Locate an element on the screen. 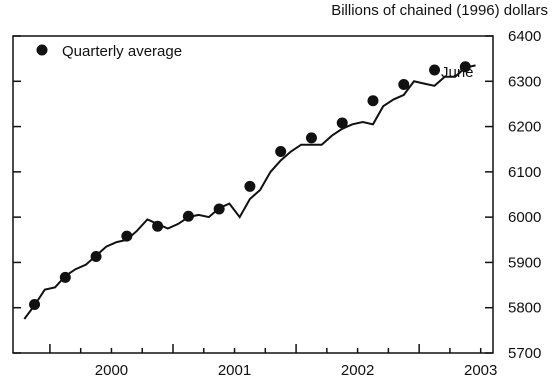 Image resolution: width=558 pixels, height=381 pixels. x-tick-label: 2000 is located at coordinates (111, 370).